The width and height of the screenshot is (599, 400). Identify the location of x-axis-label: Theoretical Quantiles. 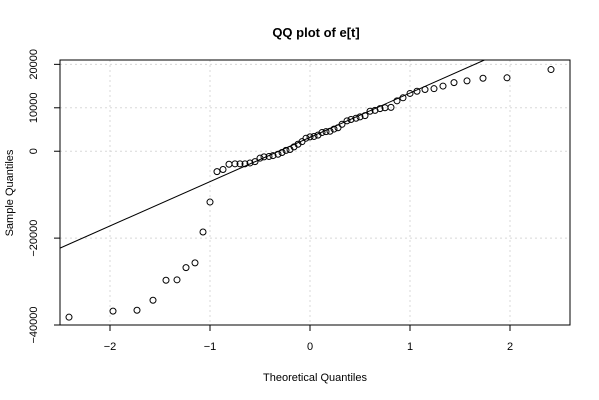
(315, 378).